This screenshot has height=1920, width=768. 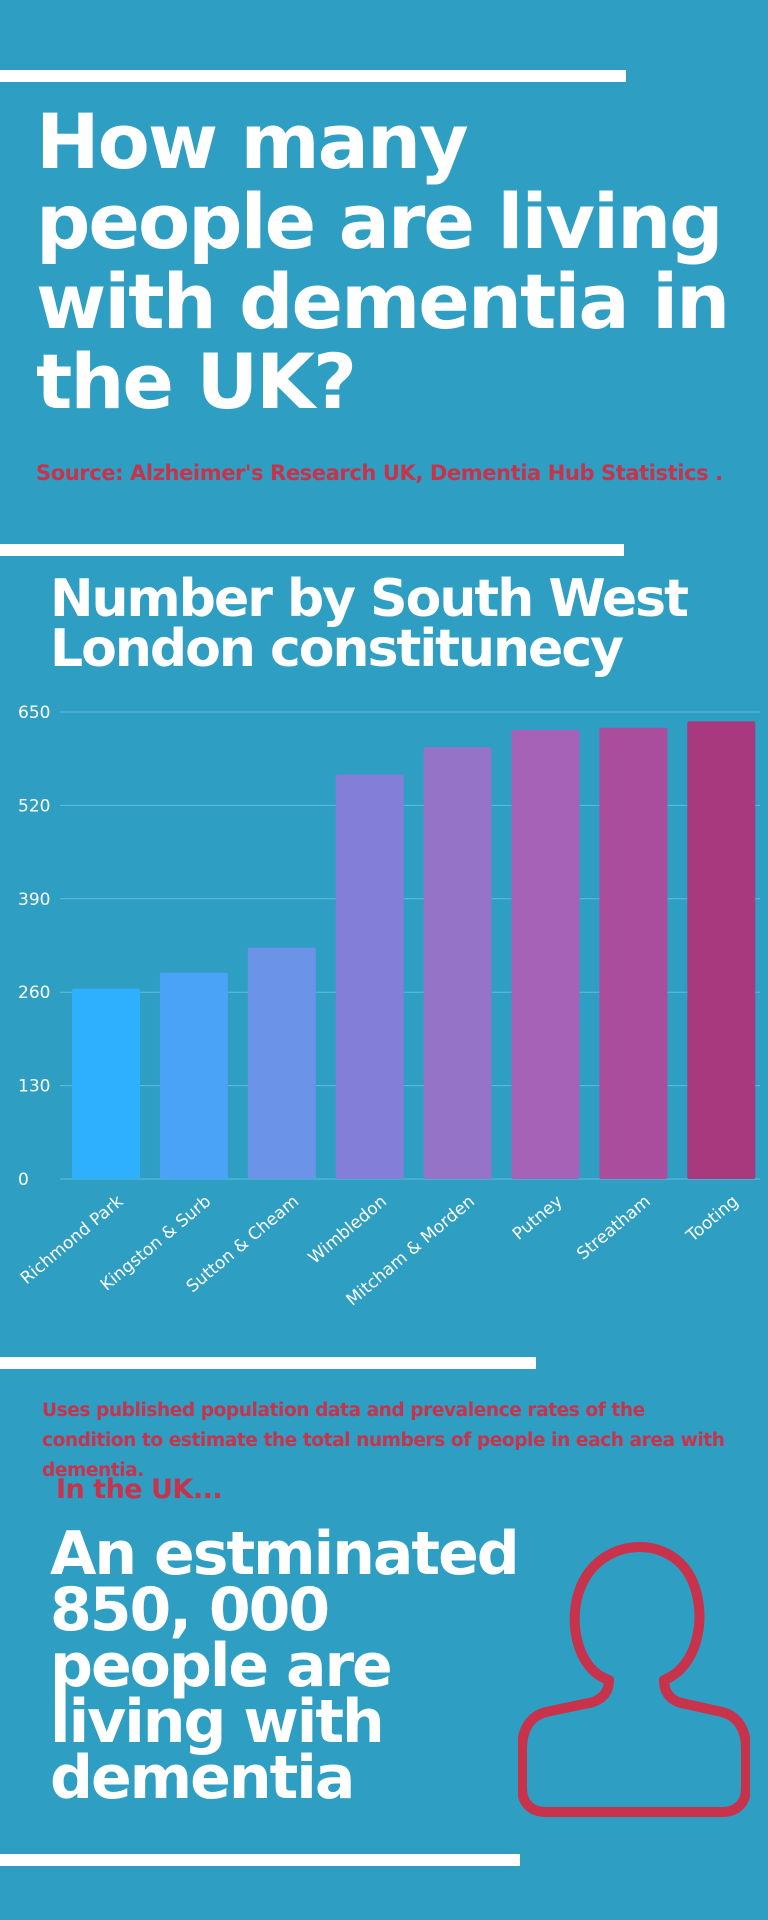 I want to click on y-tick-label: 0, so click(x=23, y=1180).